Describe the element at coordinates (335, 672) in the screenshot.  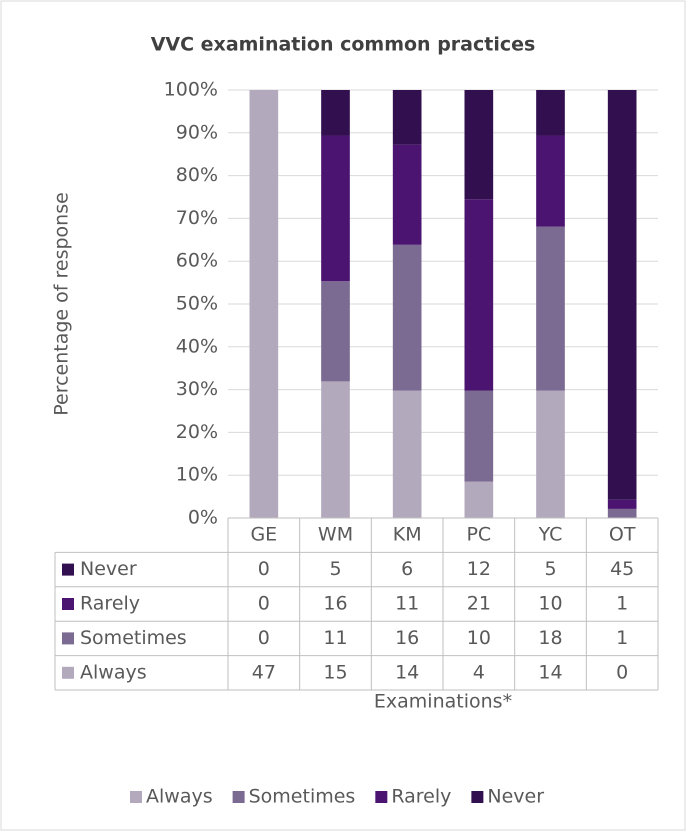
I see `table-value: 15` at that location.